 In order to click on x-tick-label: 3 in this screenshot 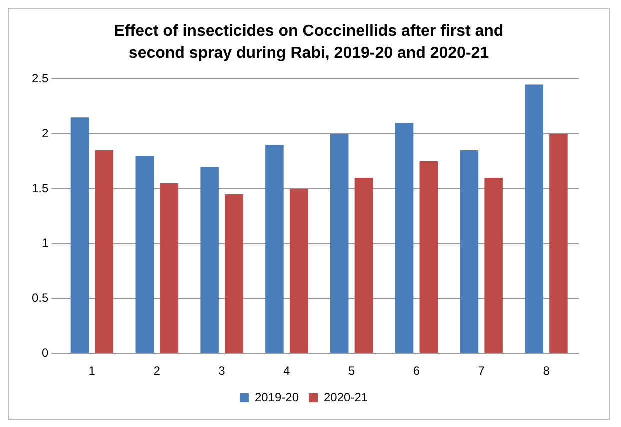, I will do `click(222, 371)`.